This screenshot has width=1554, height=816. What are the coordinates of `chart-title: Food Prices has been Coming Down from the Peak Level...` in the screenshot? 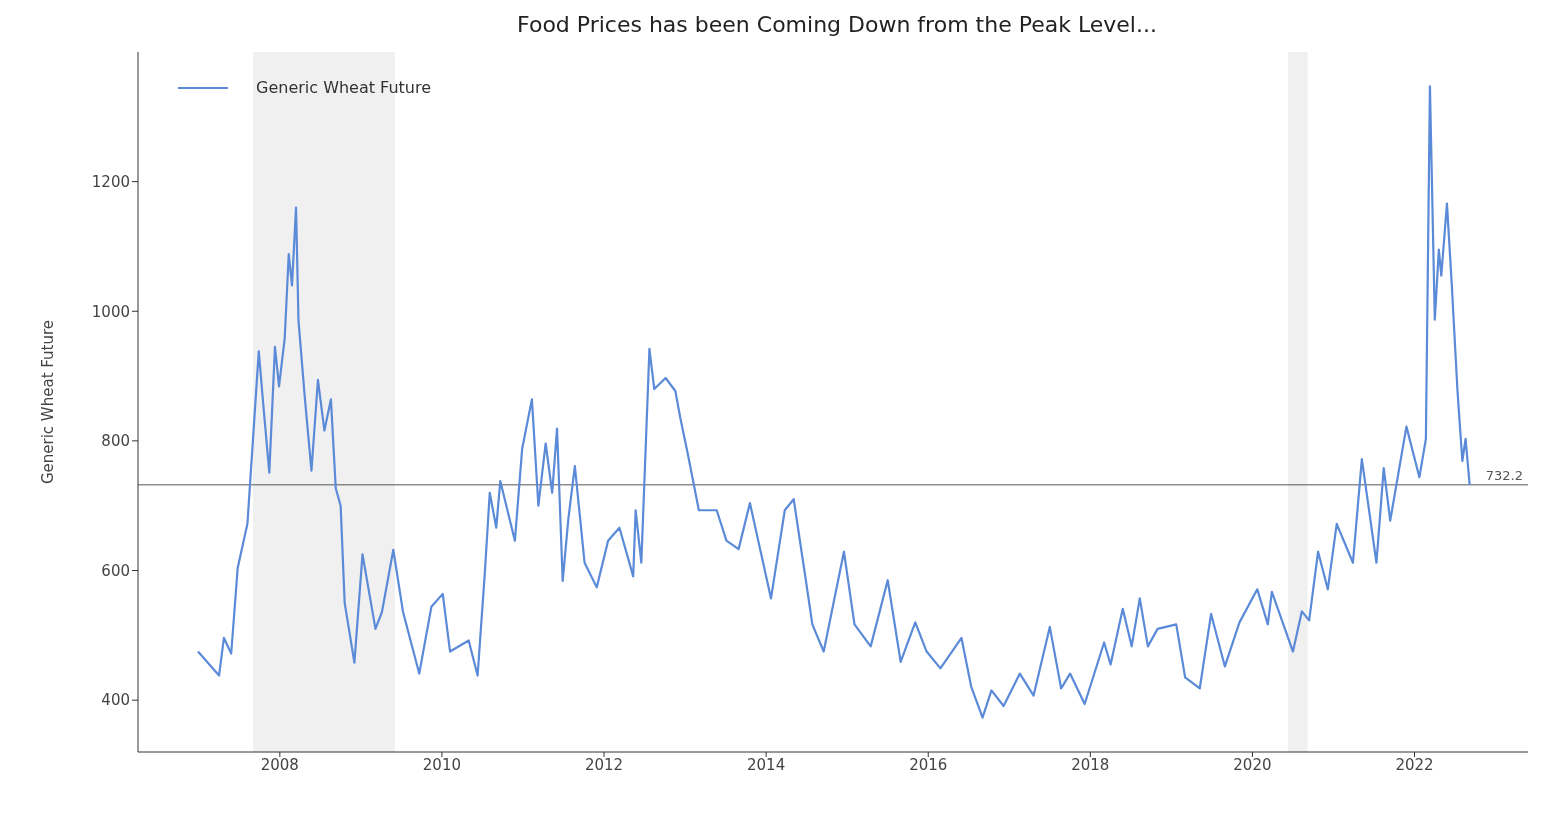 It's located at (837, 25).